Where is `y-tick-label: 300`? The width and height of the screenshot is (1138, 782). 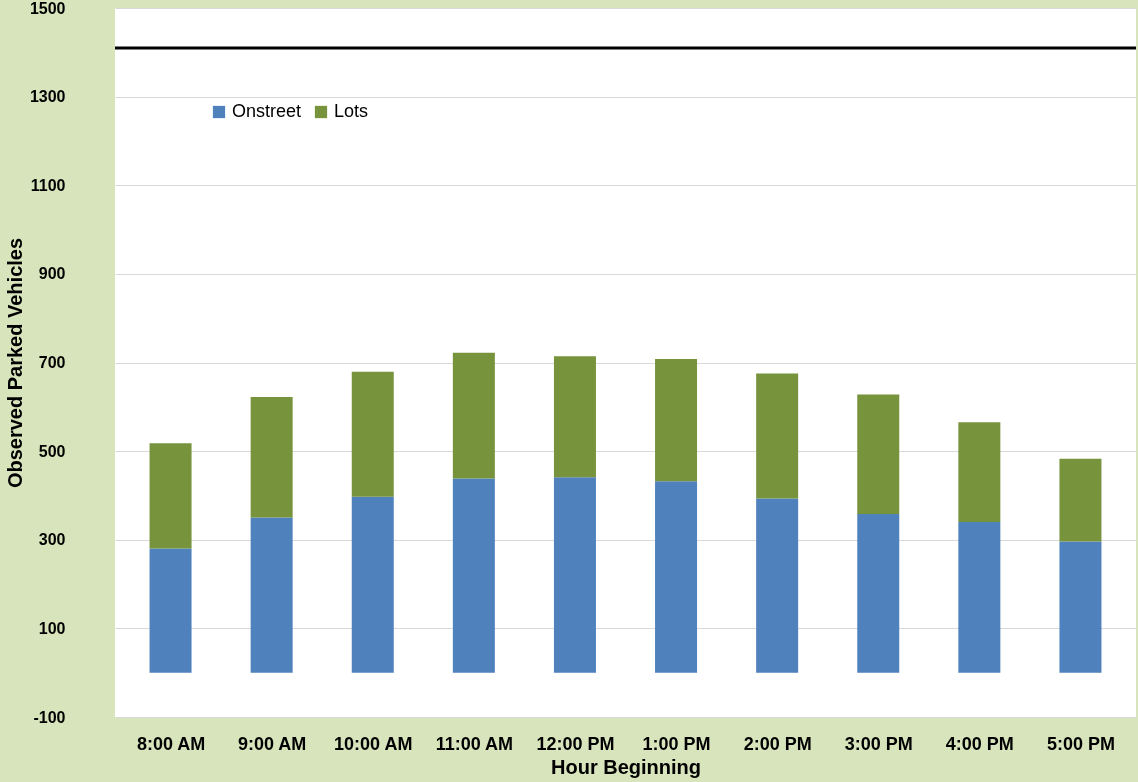
y-tick-label: 300 is located at coordinates (52, 540).